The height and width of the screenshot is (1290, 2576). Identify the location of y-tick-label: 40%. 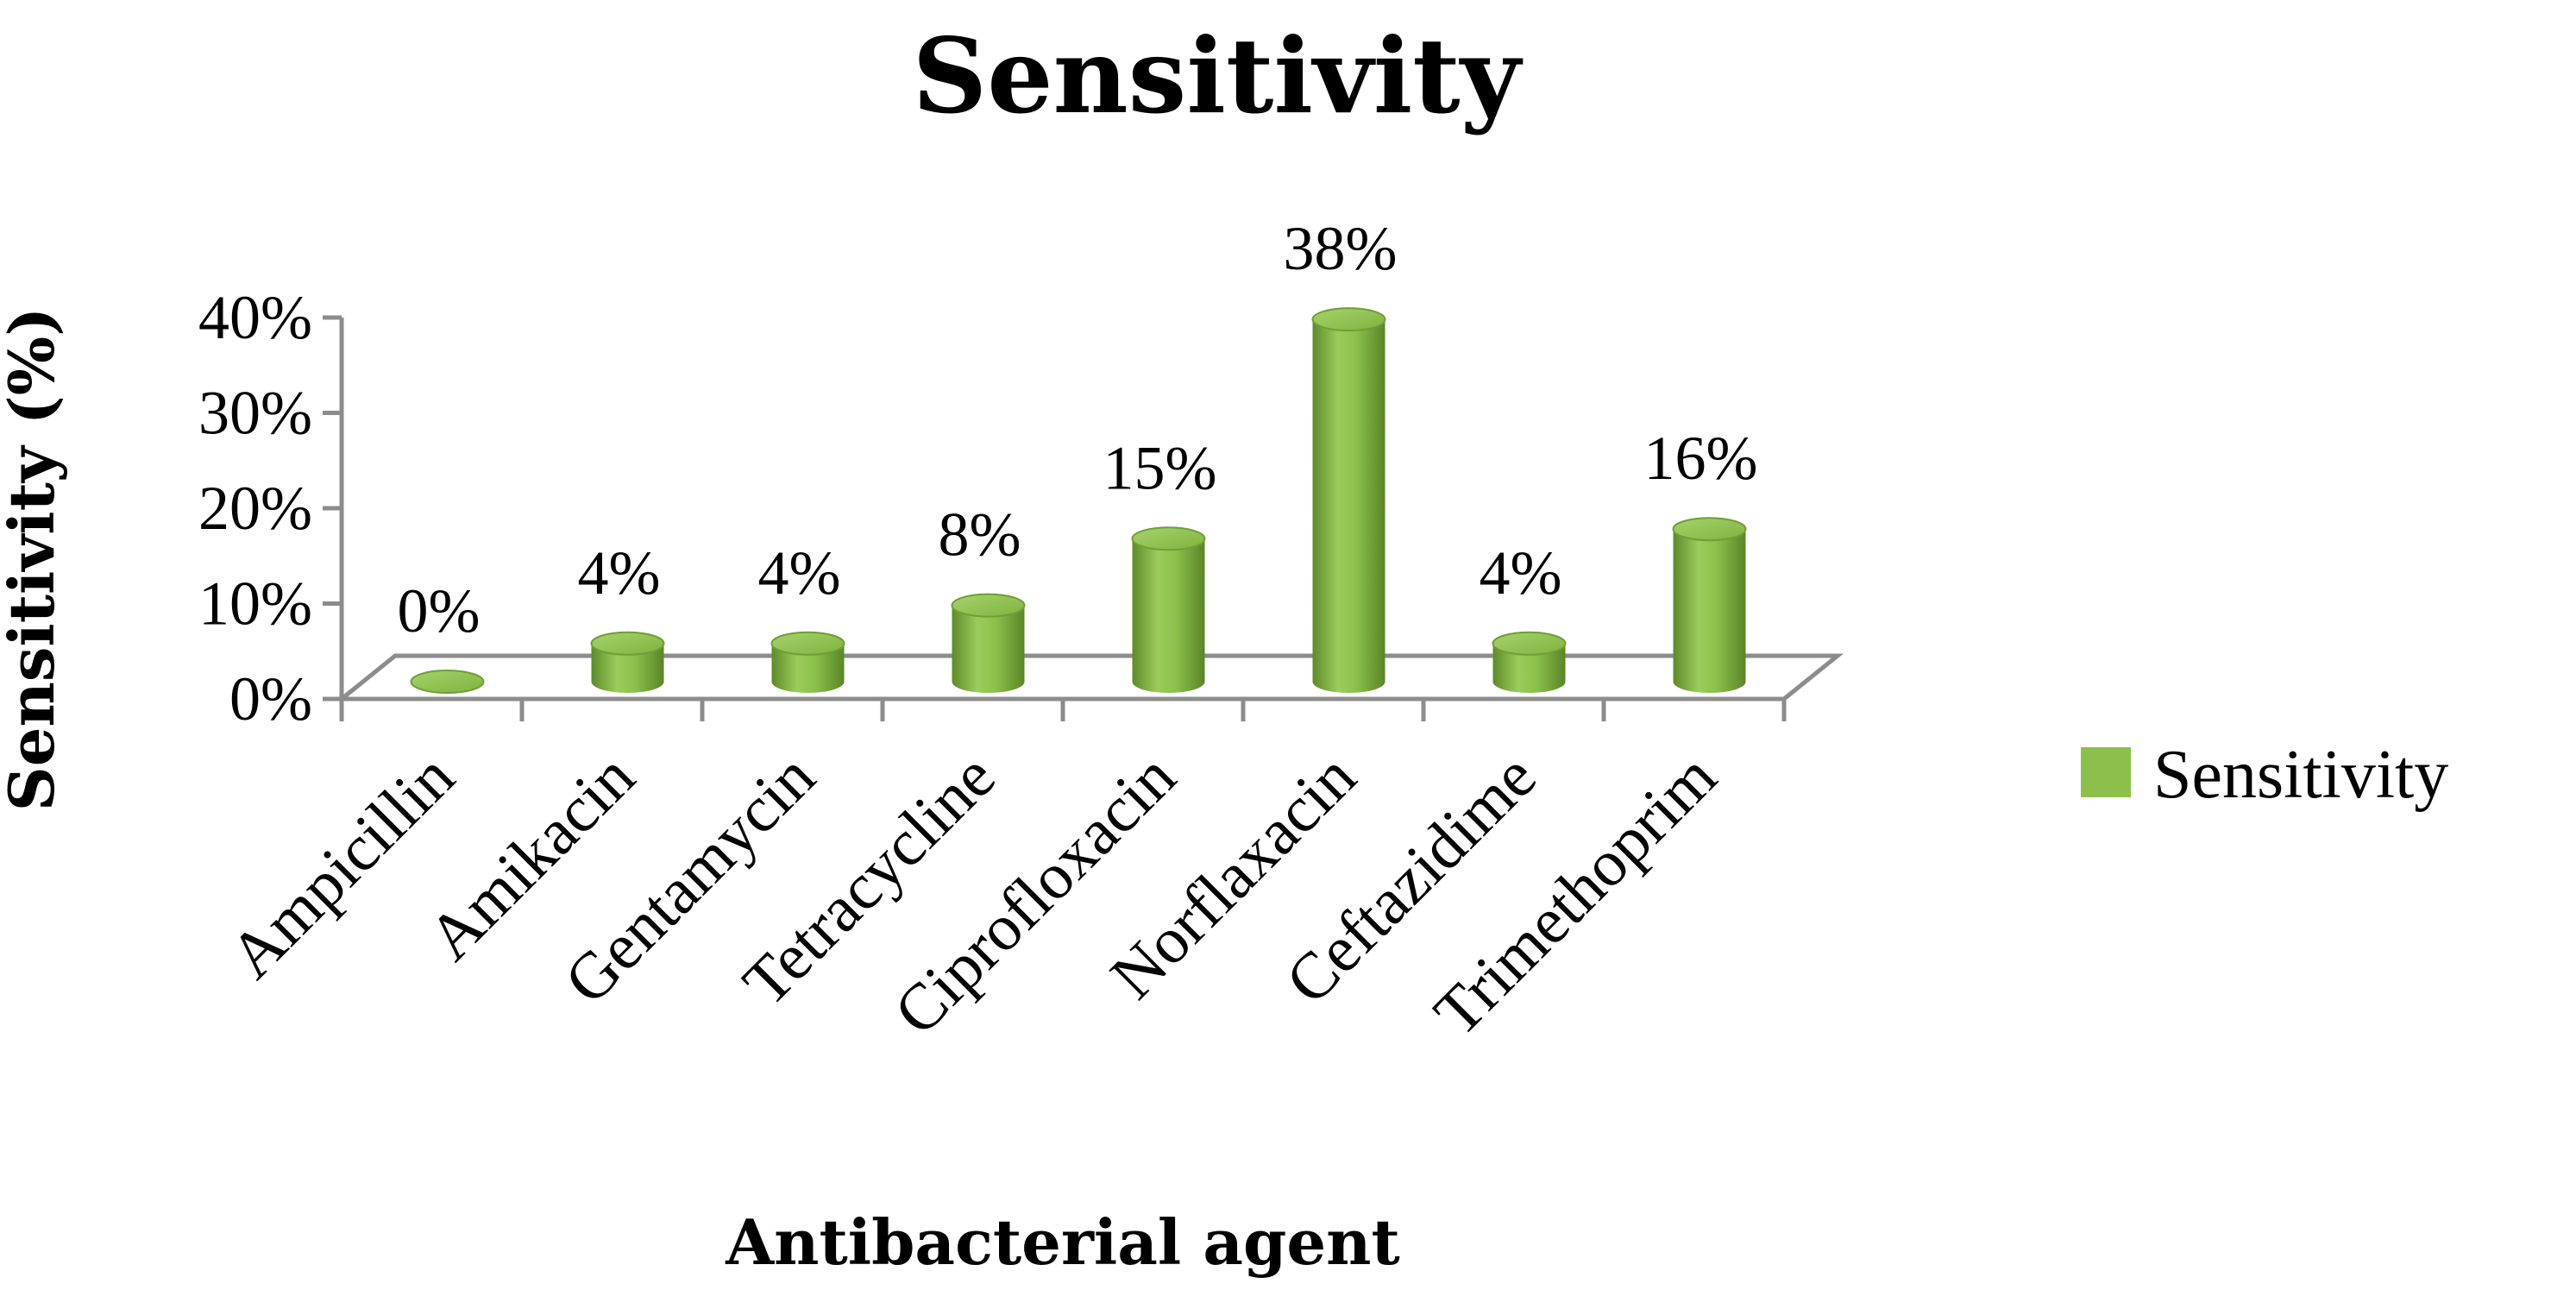
(255, 317).